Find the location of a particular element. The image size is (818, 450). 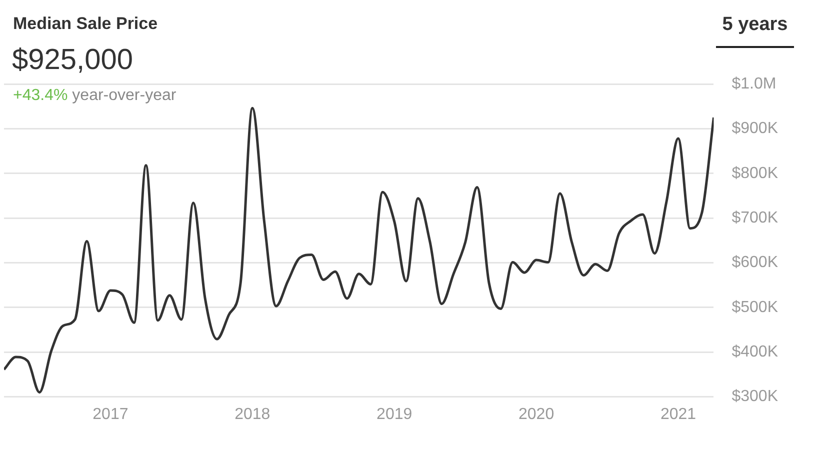

y-tick-label: $600K is located at coordinates (755, 263).